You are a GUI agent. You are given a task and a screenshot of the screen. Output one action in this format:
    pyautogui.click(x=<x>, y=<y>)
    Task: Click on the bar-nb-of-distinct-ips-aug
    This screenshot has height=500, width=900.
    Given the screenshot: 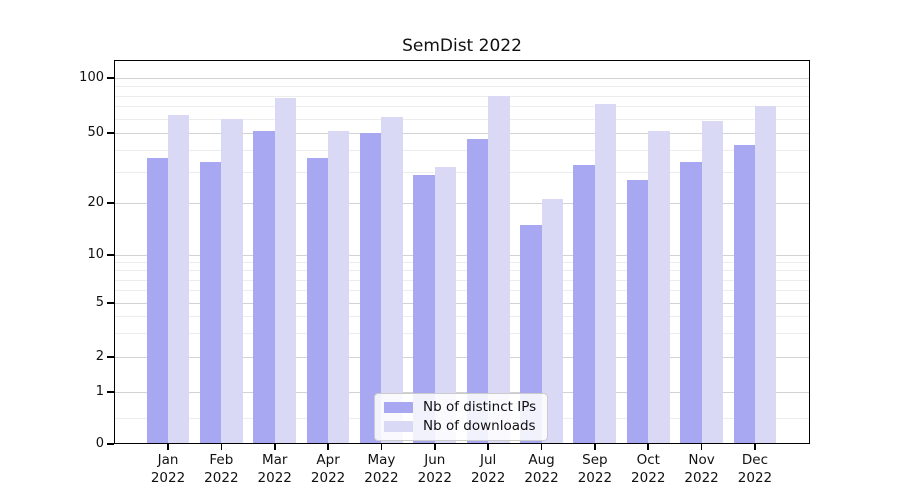 What is the action you would take?
    pyautogui.click(x=531, y=334)
    